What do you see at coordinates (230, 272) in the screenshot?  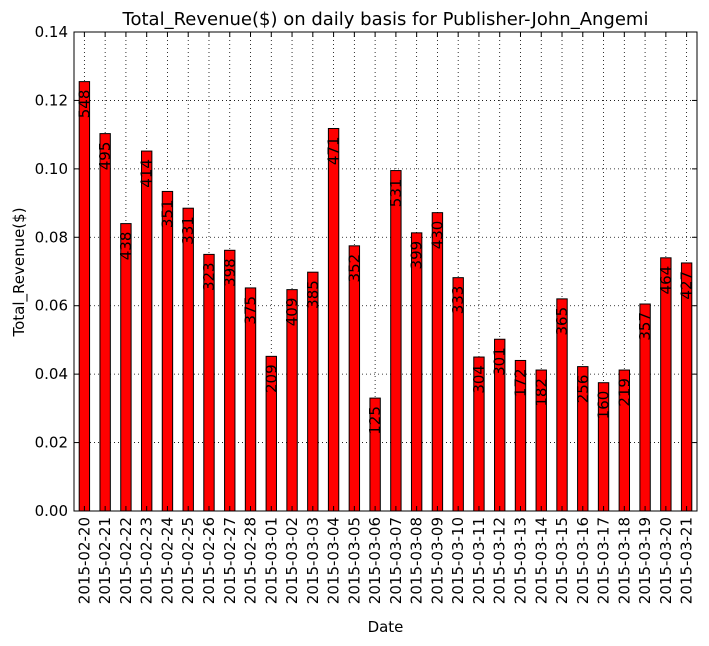 I see `bar-data-label: 398` at bounding box center [230, 272].